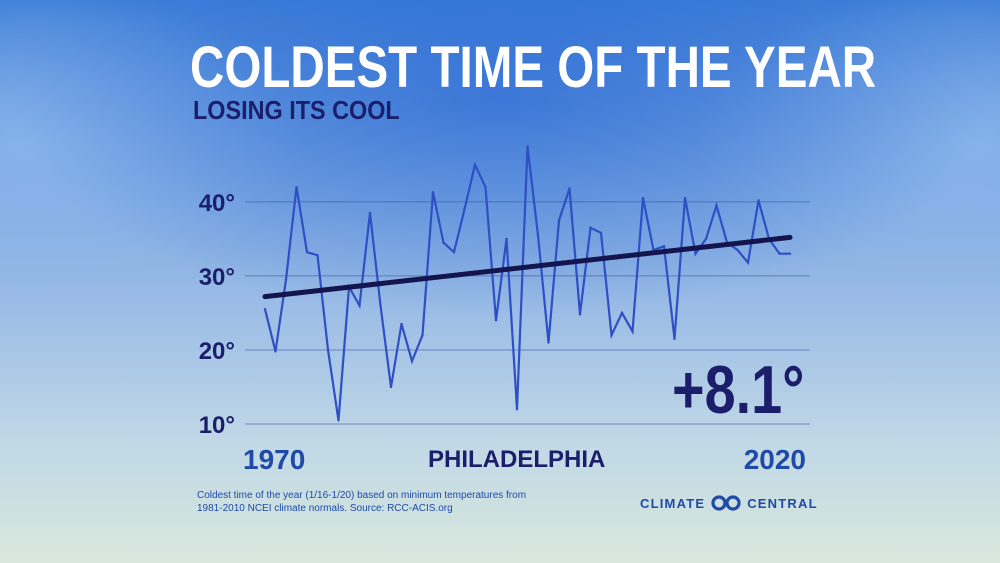 The width and height of the screenshot is (1000, 563). Describe the element at coordinates (517, 459) in the screenshot. I see `location-label: PHILADELPHIA` at that location.